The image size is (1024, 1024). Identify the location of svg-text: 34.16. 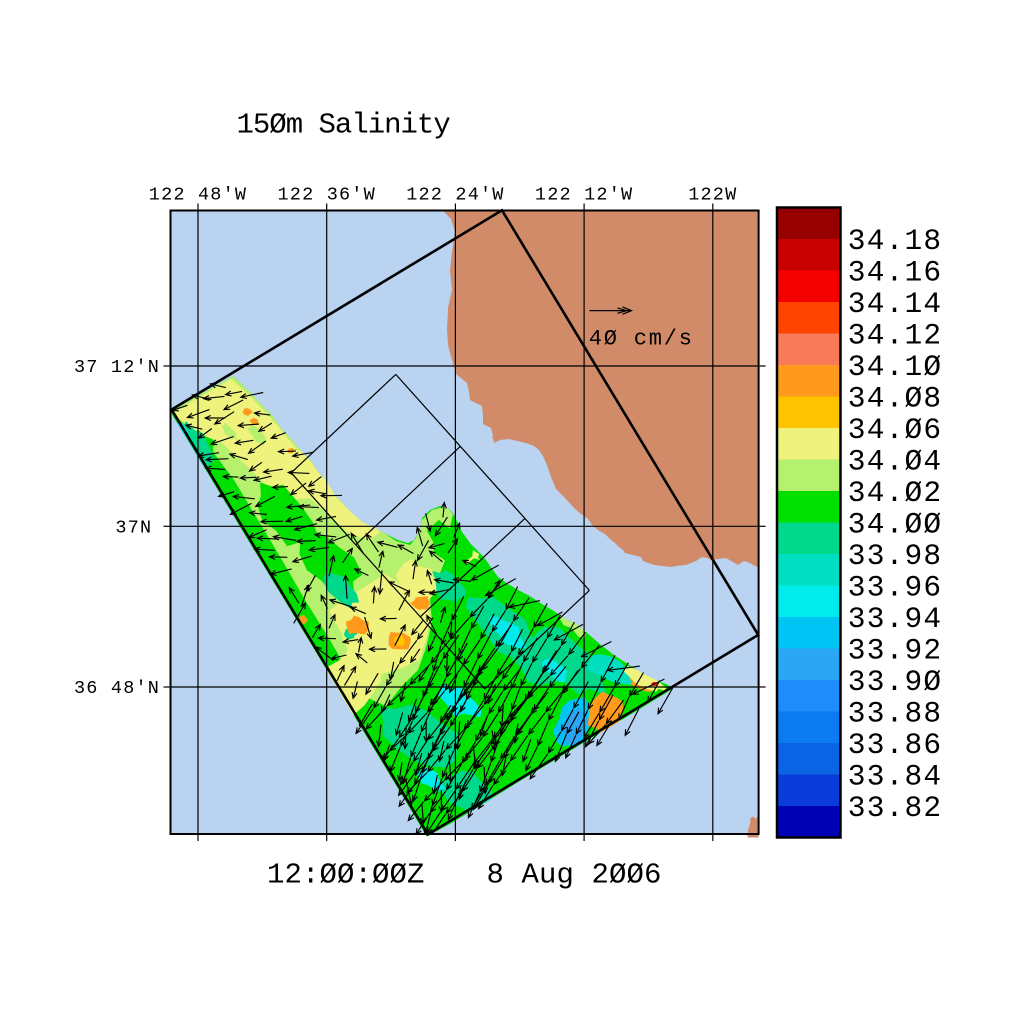
(895, 273).